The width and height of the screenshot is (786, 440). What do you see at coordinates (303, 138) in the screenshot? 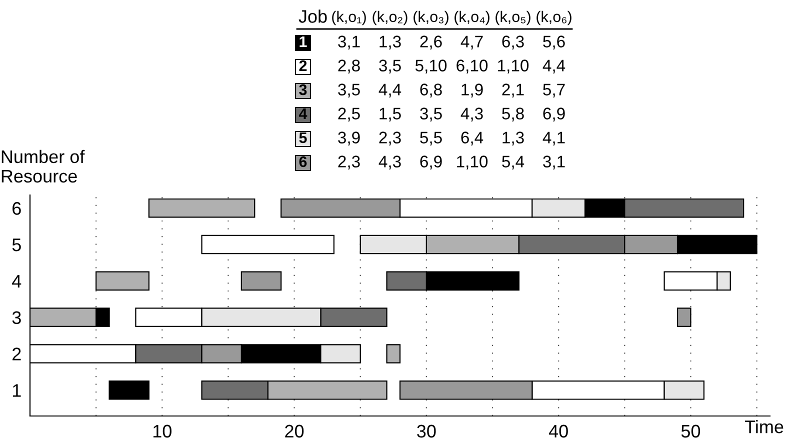
I see `text: 5` at bounding box center [303, 138].